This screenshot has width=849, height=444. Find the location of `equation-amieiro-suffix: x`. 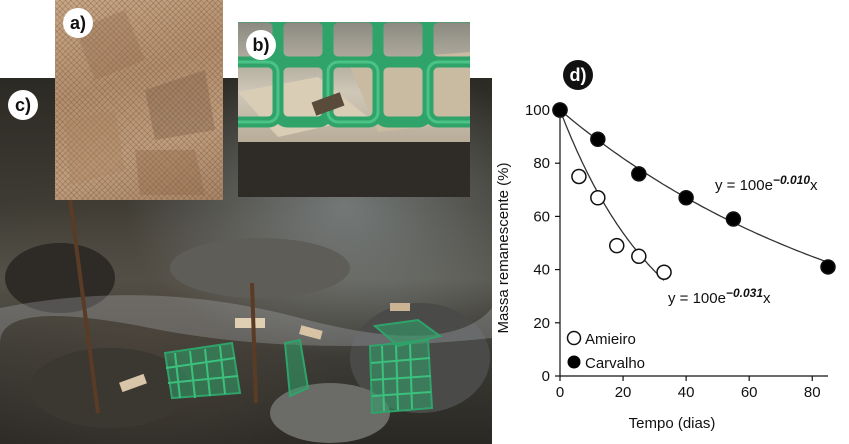

equation-amieiro-suffix: x is located at coordinates (767, 298).